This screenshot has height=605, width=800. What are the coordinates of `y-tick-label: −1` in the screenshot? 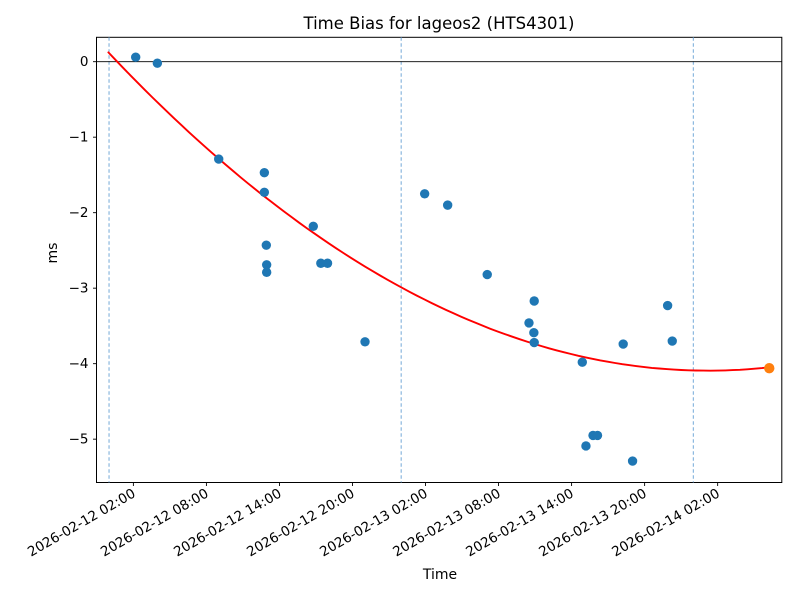 It's located at (79, 138).